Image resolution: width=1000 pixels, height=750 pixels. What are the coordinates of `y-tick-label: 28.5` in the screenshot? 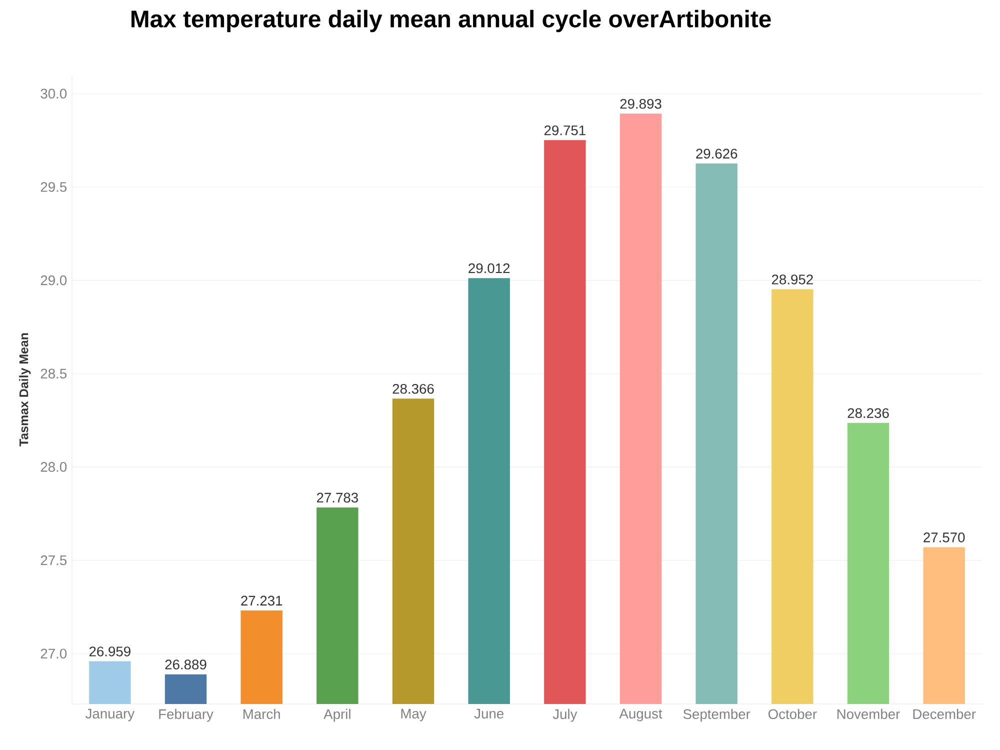 It's located at (53, 373).